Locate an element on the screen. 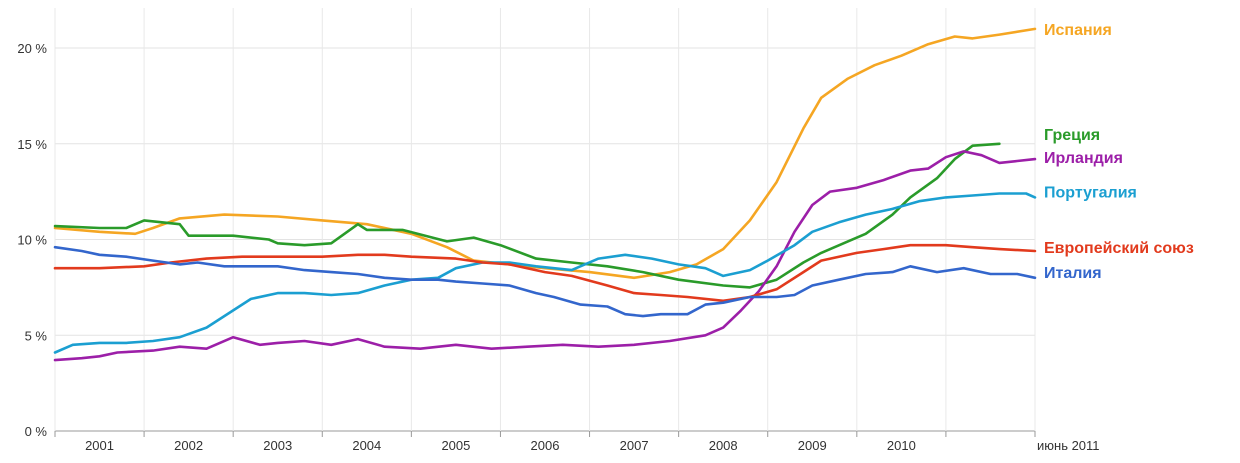  x-tick-label: 2006 is located at coordinates (545, 445).